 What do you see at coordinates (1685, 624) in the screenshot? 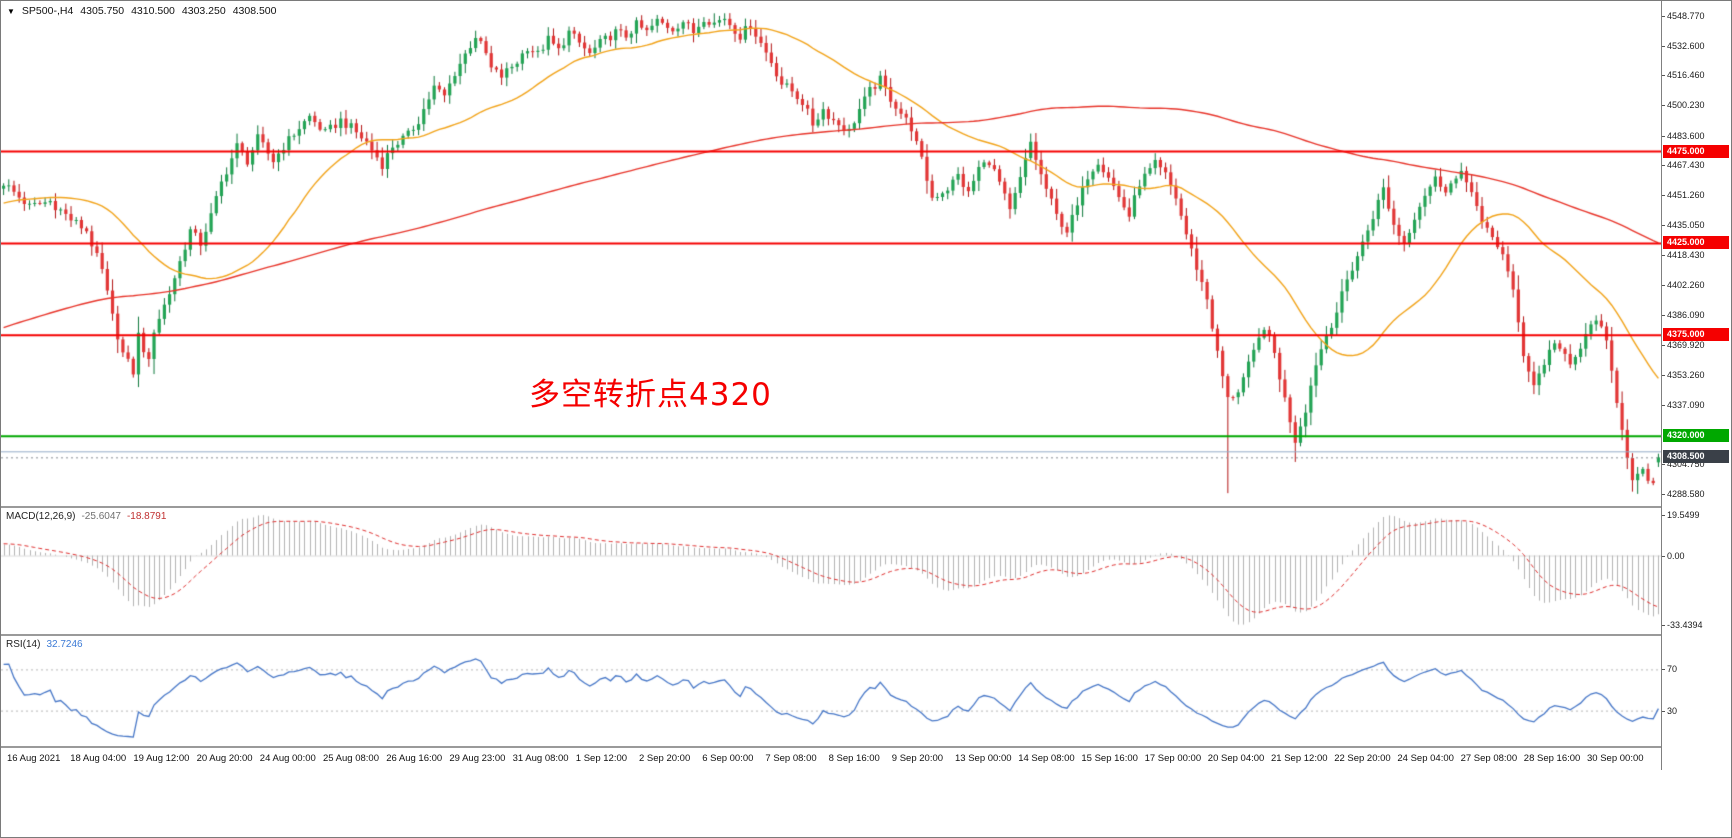
I see `macd-axis-label: -33.4394` at bounding box center [1685, 624].